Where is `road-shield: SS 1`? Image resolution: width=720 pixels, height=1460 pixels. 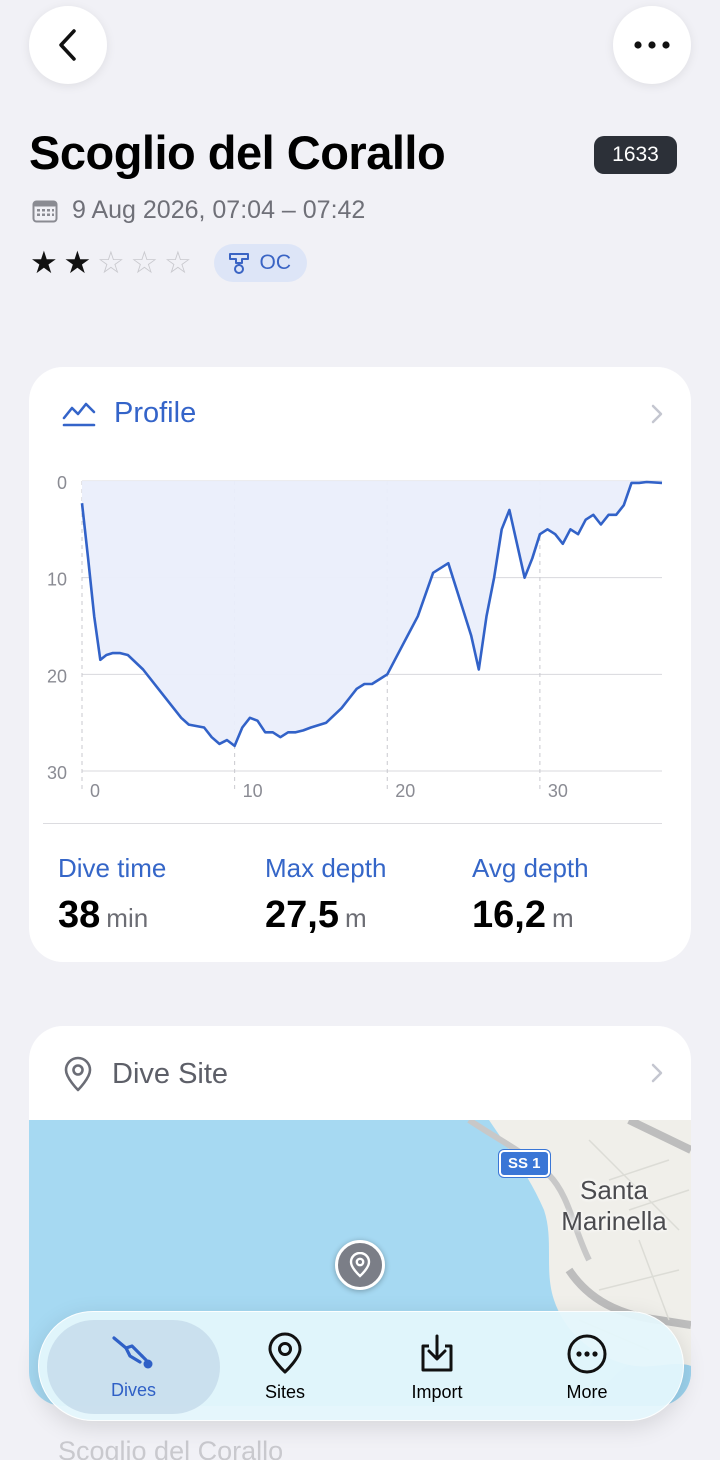
road-shield: SS 1 is located at coordinates (524, 1163).